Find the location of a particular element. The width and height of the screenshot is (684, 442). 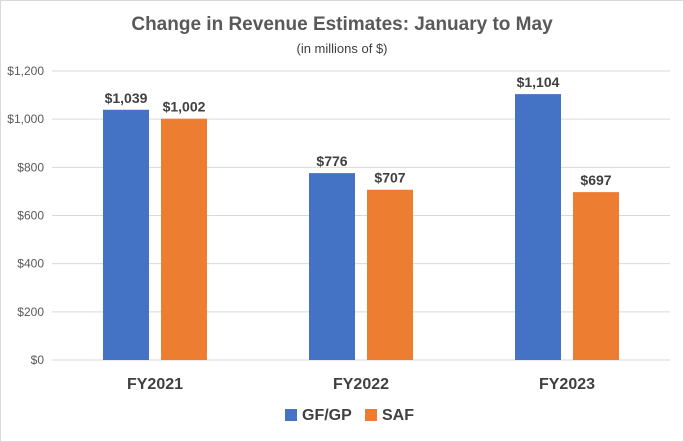

y-tick-label: $1,000 is located at coordinates (25, 119).